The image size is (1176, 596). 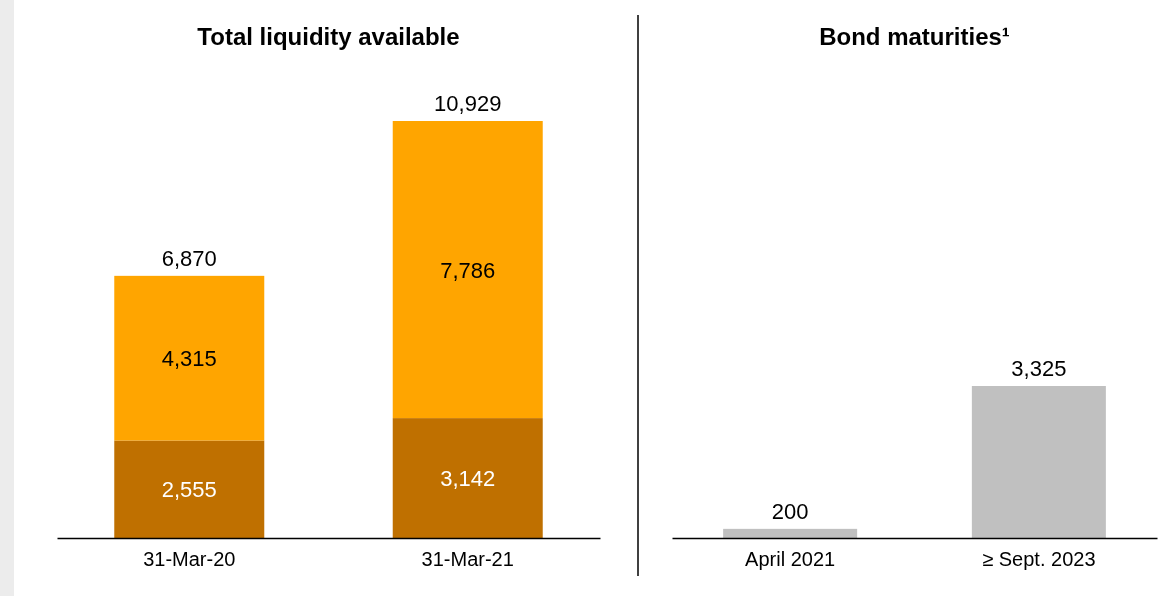 What do you see at coordinates (467, 559) in the screenshot?
I see `x-tick-label: 31-Mar-21` at bounding box center [467, 559].